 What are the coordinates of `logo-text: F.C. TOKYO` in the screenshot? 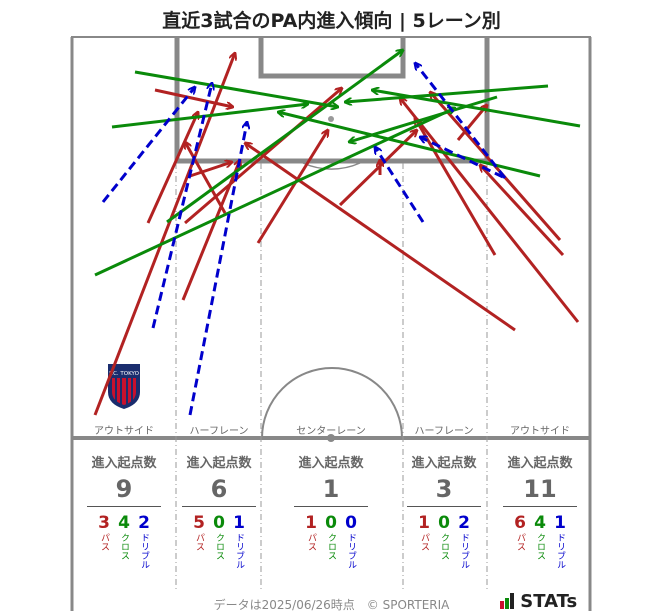 It's located at (124, 374).